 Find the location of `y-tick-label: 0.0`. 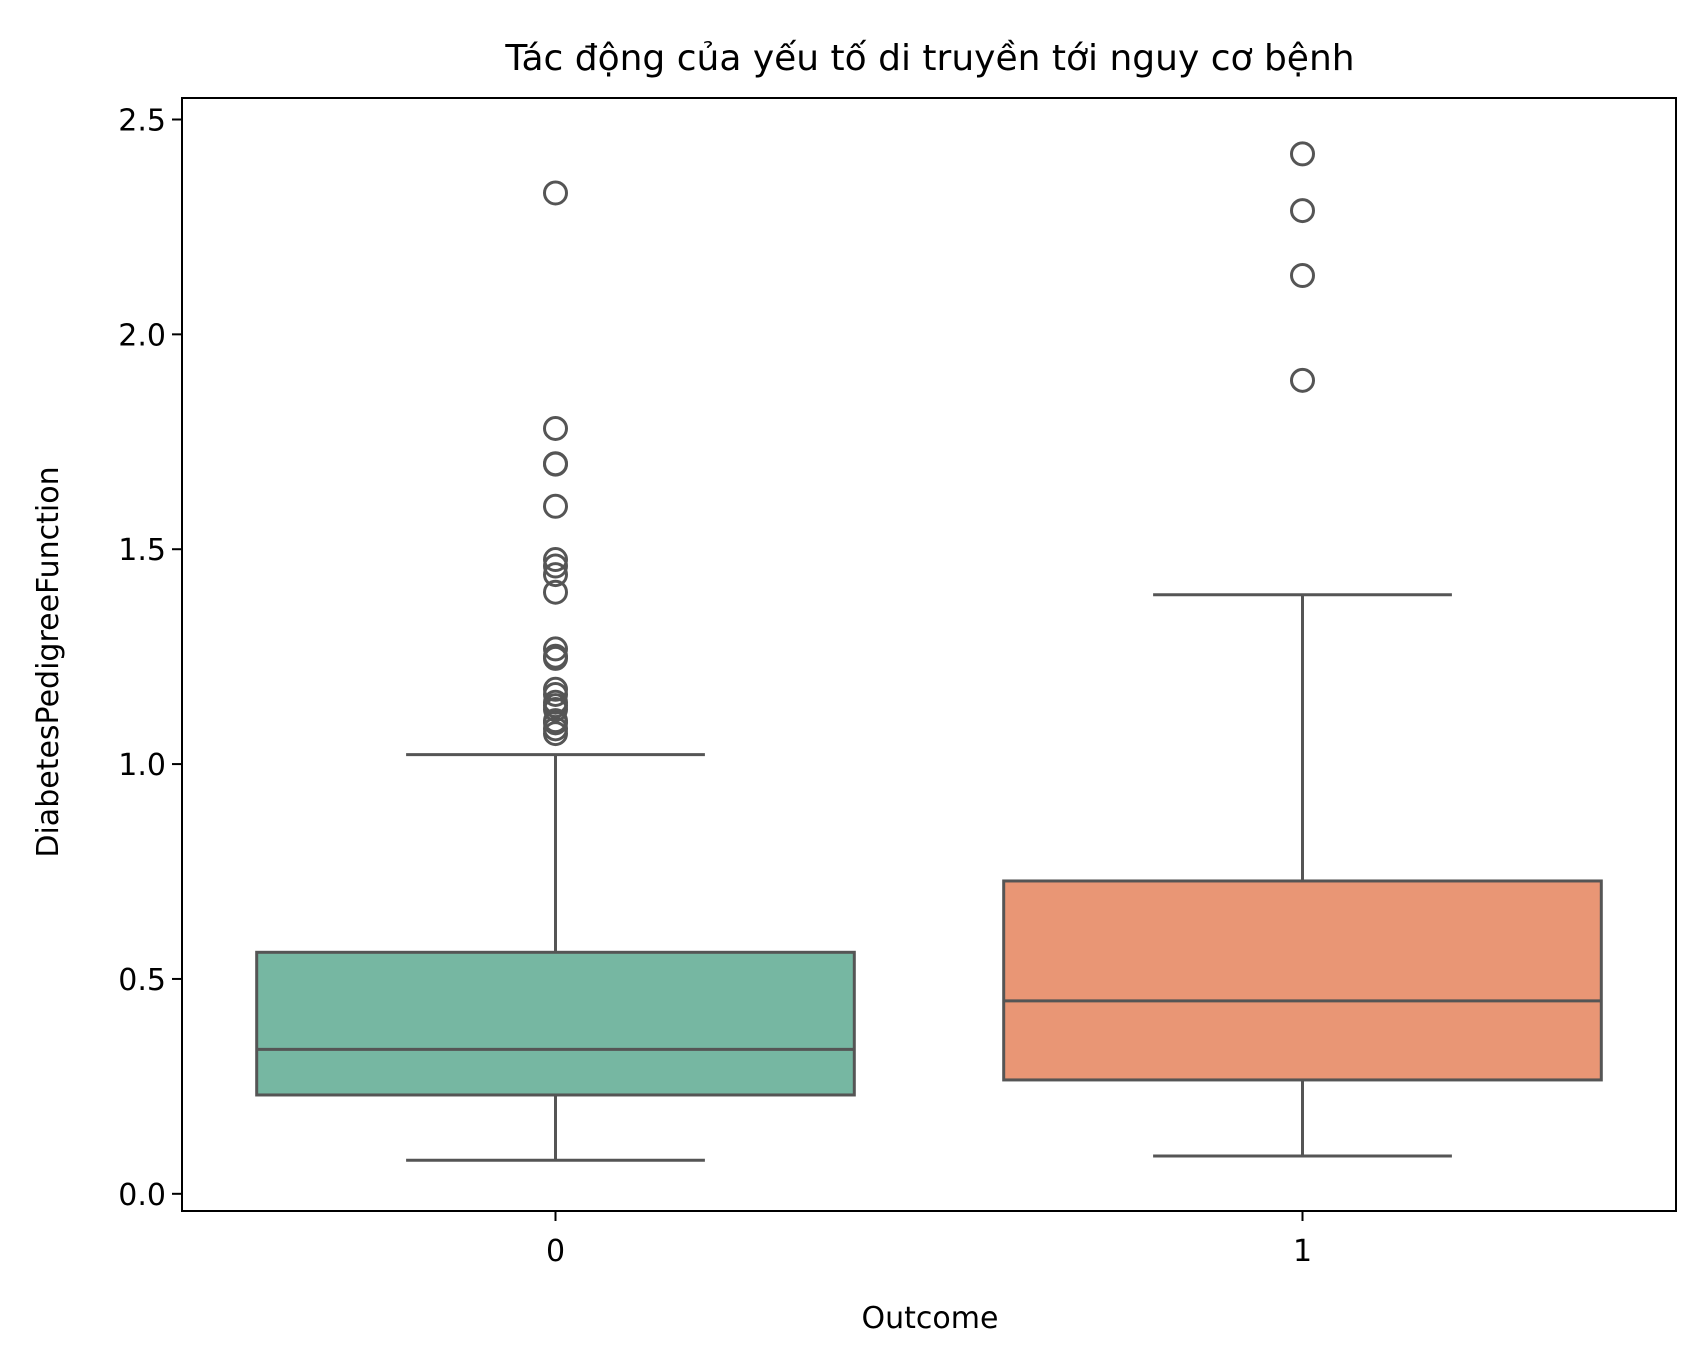

y-tick-label: 0.0 is located at coordinates (142, 1195).